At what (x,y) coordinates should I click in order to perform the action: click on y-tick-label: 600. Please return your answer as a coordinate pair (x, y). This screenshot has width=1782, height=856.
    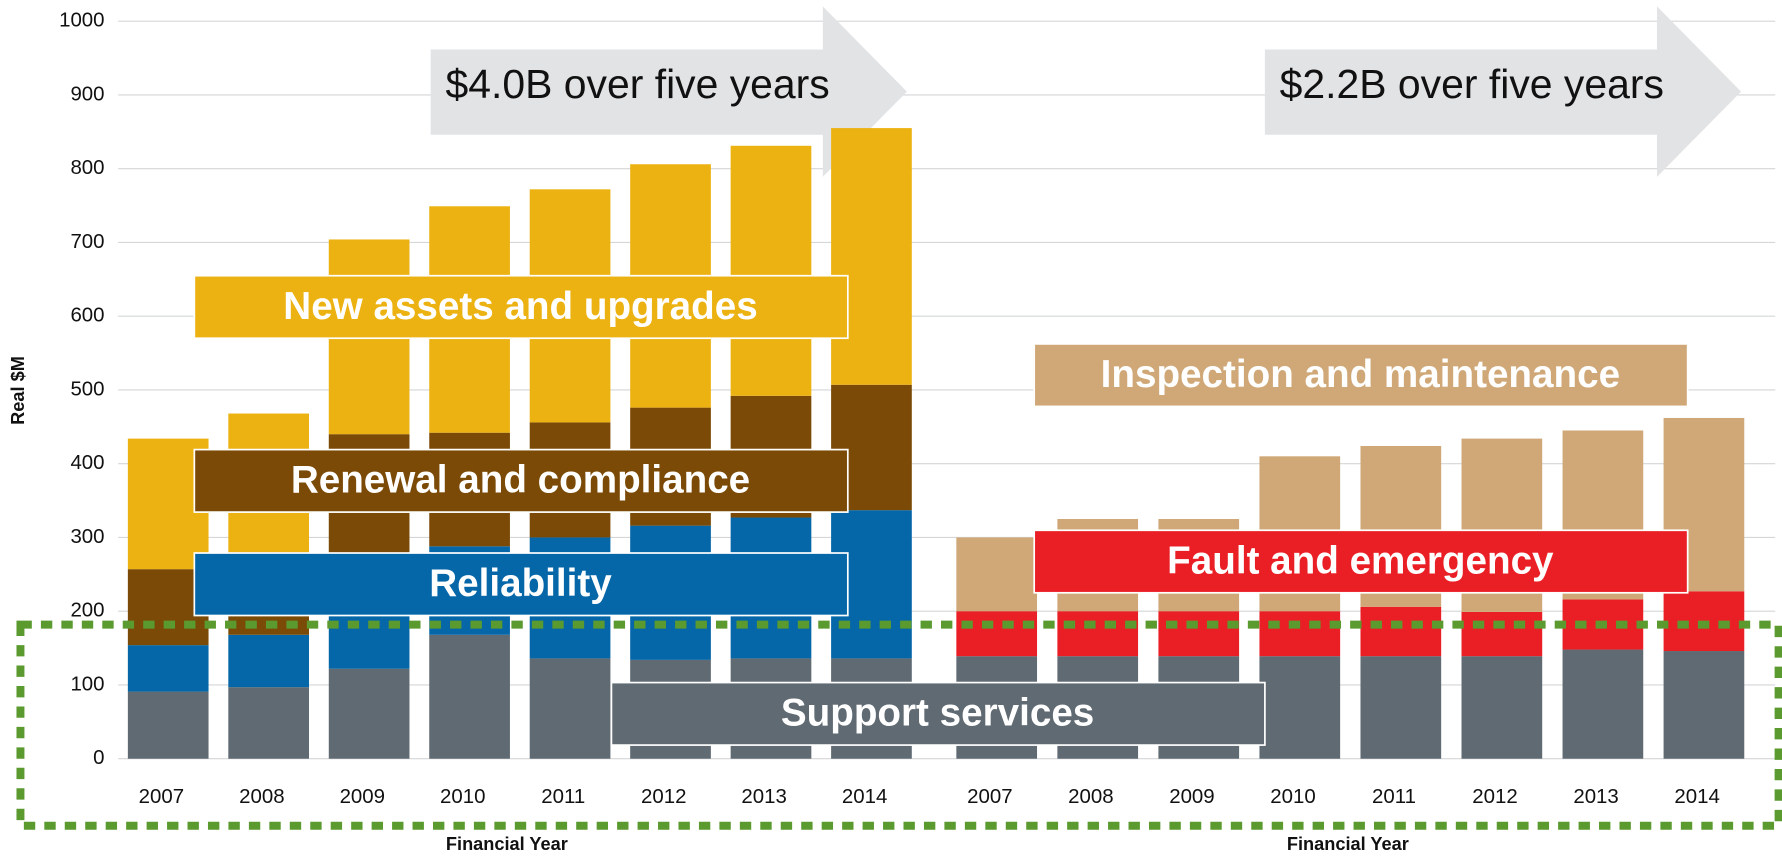
    Looking at the image, I should click on (87, 315).